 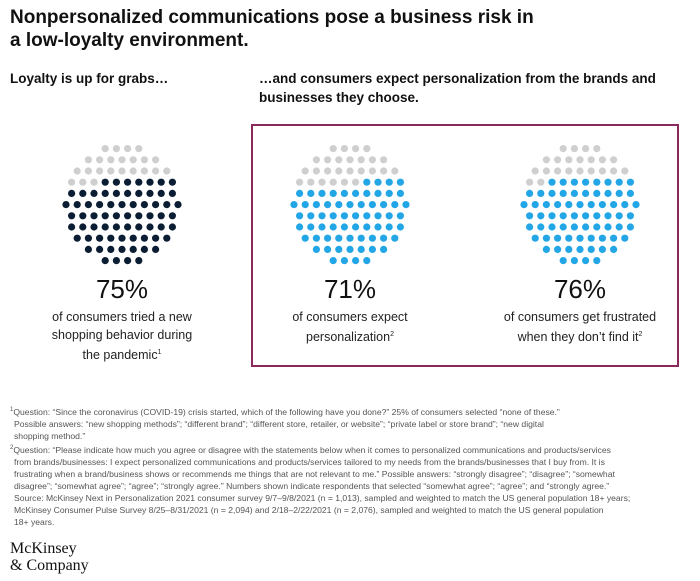 What do you see at coordinates (580, 317) in the screenshot?
I see `desc-line: of consumers get frustrated` at bounding box center [580, 317].